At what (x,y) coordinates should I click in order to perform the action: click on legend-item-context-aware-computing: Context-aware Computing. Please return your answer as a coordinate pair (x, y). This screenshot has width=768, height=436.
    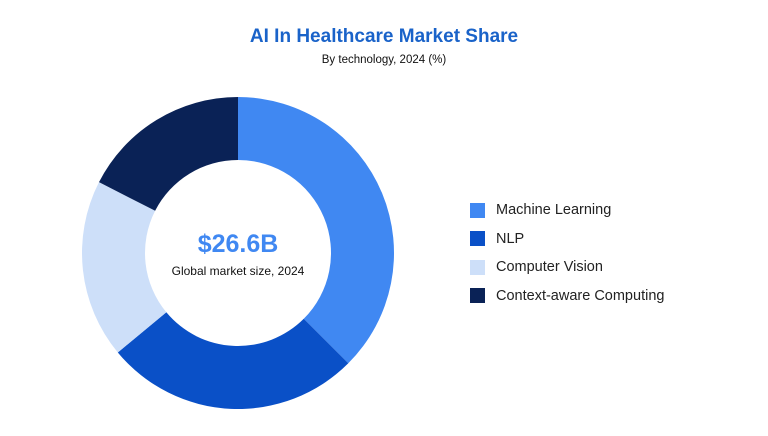
    Looking at the image, I should click on (567, 296).